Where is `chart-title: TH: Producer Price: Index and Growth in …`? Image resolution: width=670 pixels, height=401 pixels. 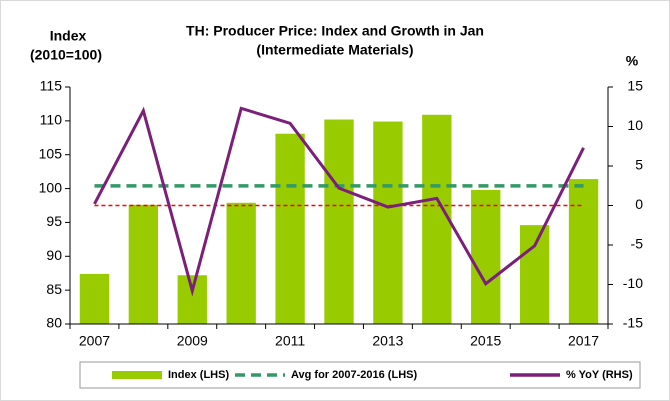
chart-title: TH: Producer Price: Index and Growth in … is located at coordinates (335, 31).